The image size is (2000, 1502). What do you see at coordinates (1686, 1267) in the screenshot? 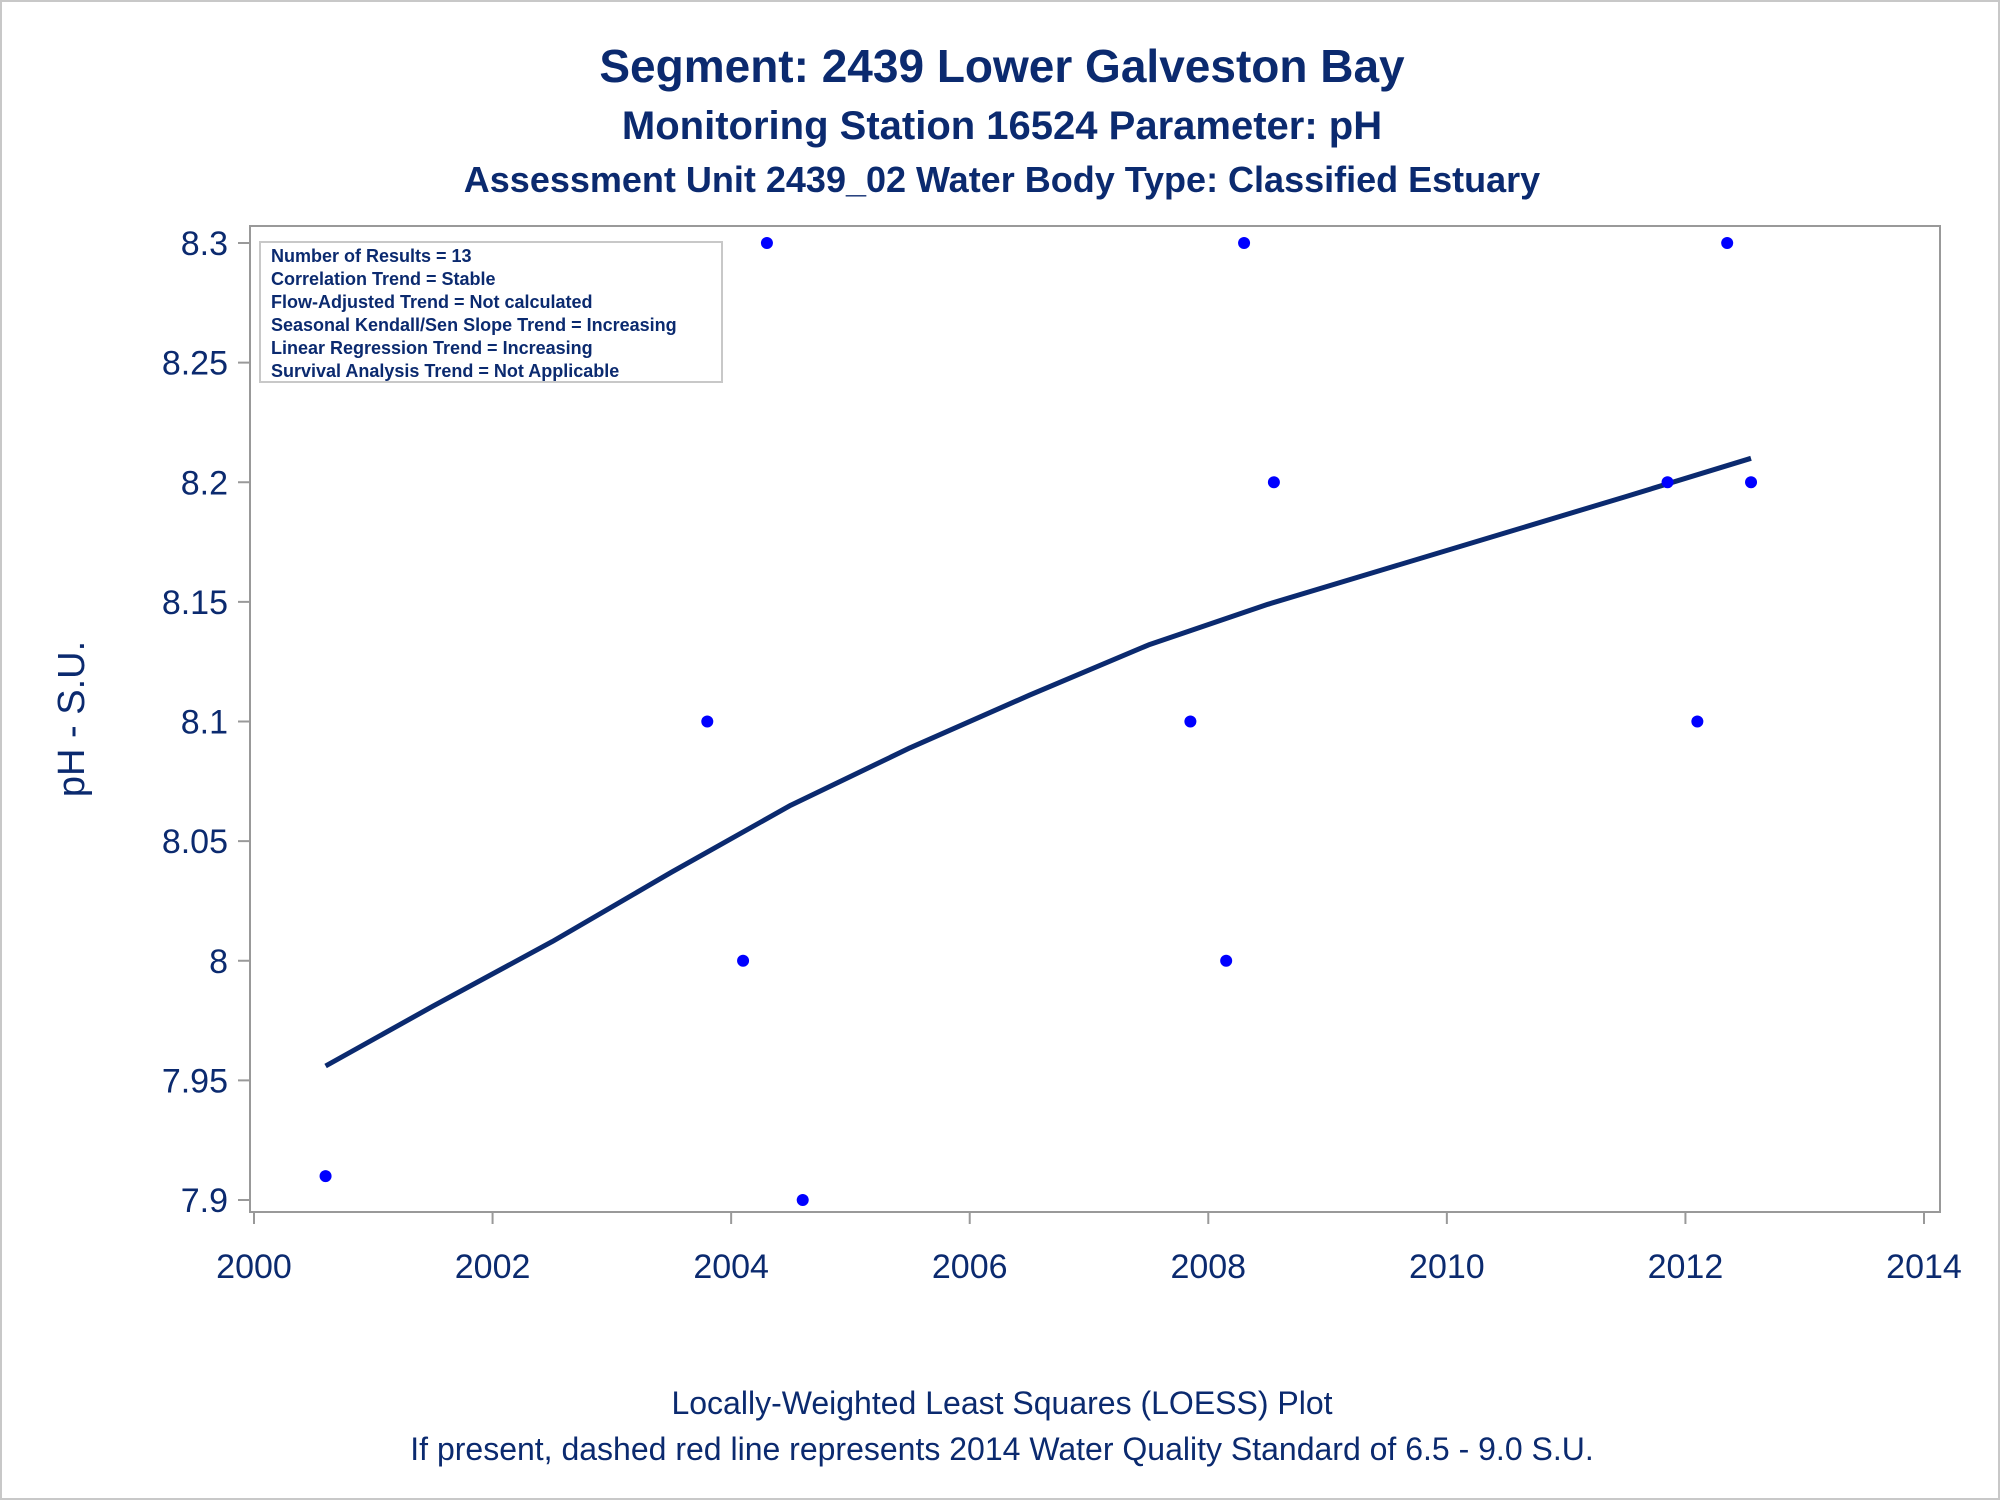
I see `x-tick-label: 2012` at bounding box center [1686, 1267].